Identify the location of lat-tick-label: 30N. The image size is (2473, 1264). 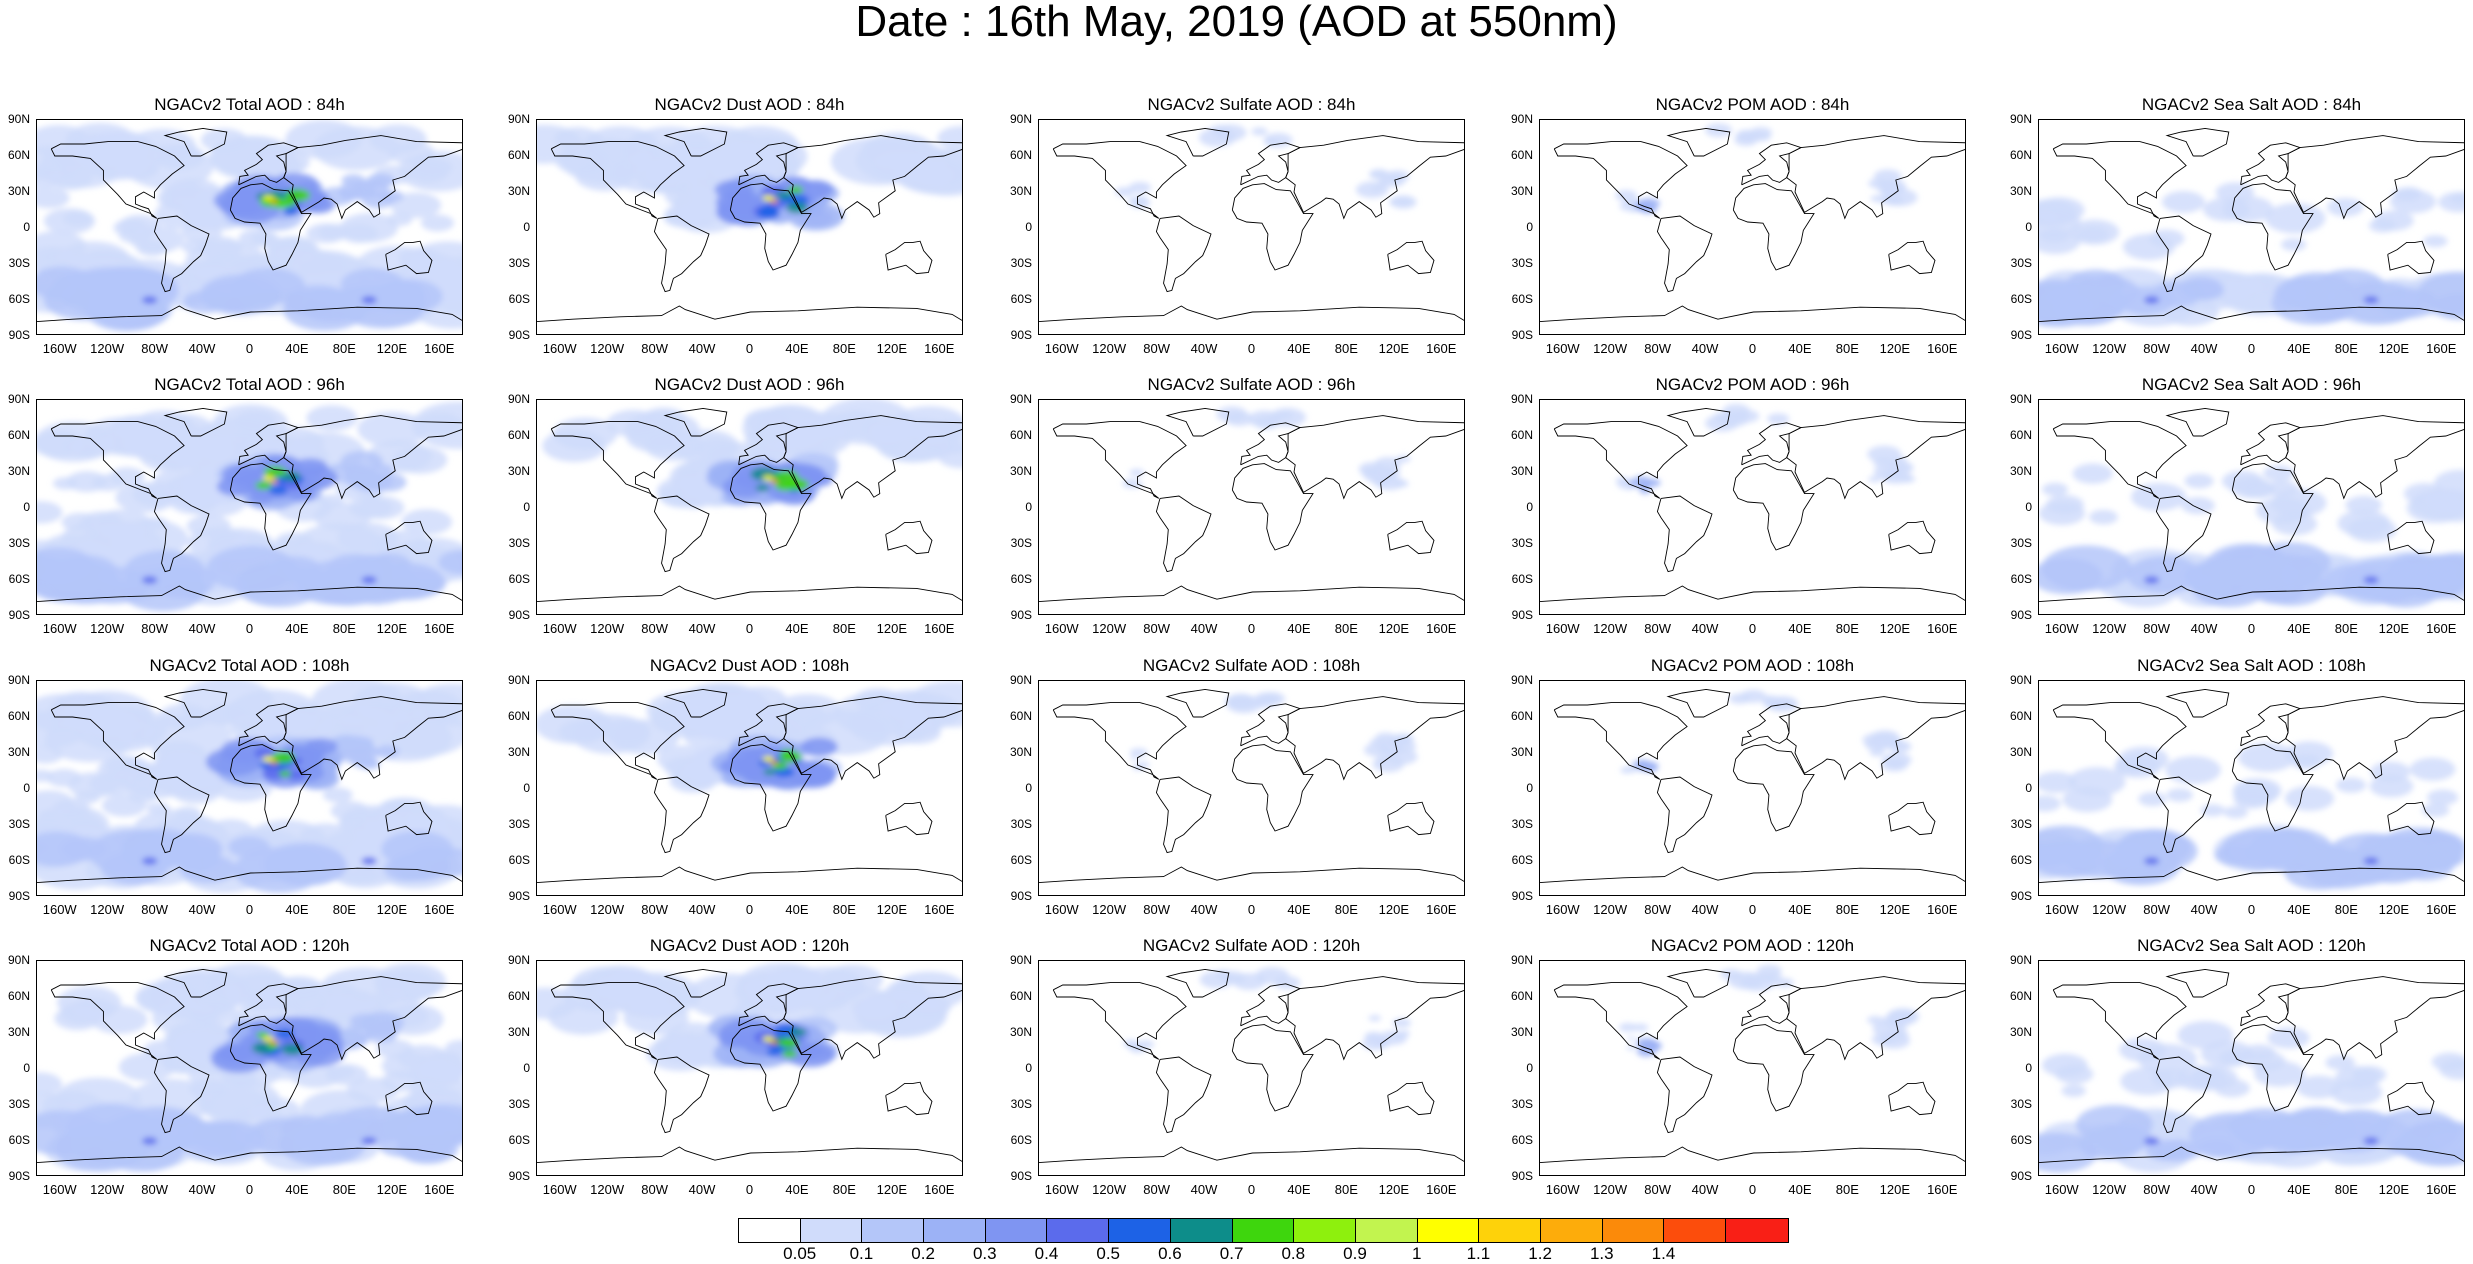
(518, 752).